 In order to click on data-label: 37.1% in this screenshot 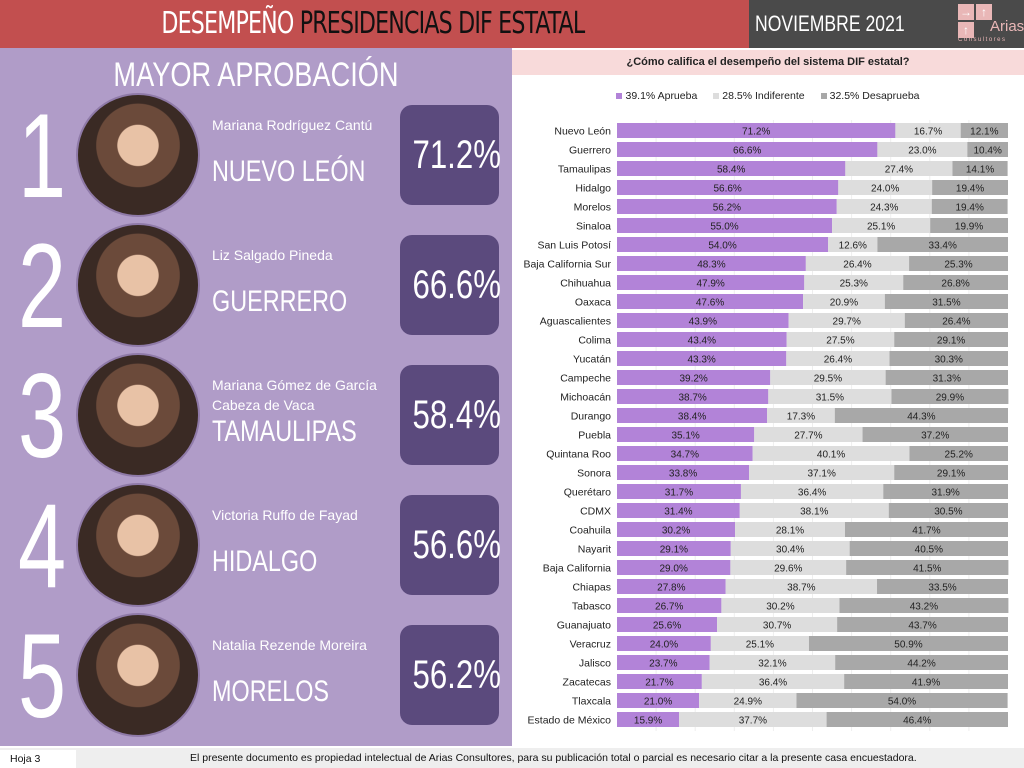, I will do `click(822, 474)`.